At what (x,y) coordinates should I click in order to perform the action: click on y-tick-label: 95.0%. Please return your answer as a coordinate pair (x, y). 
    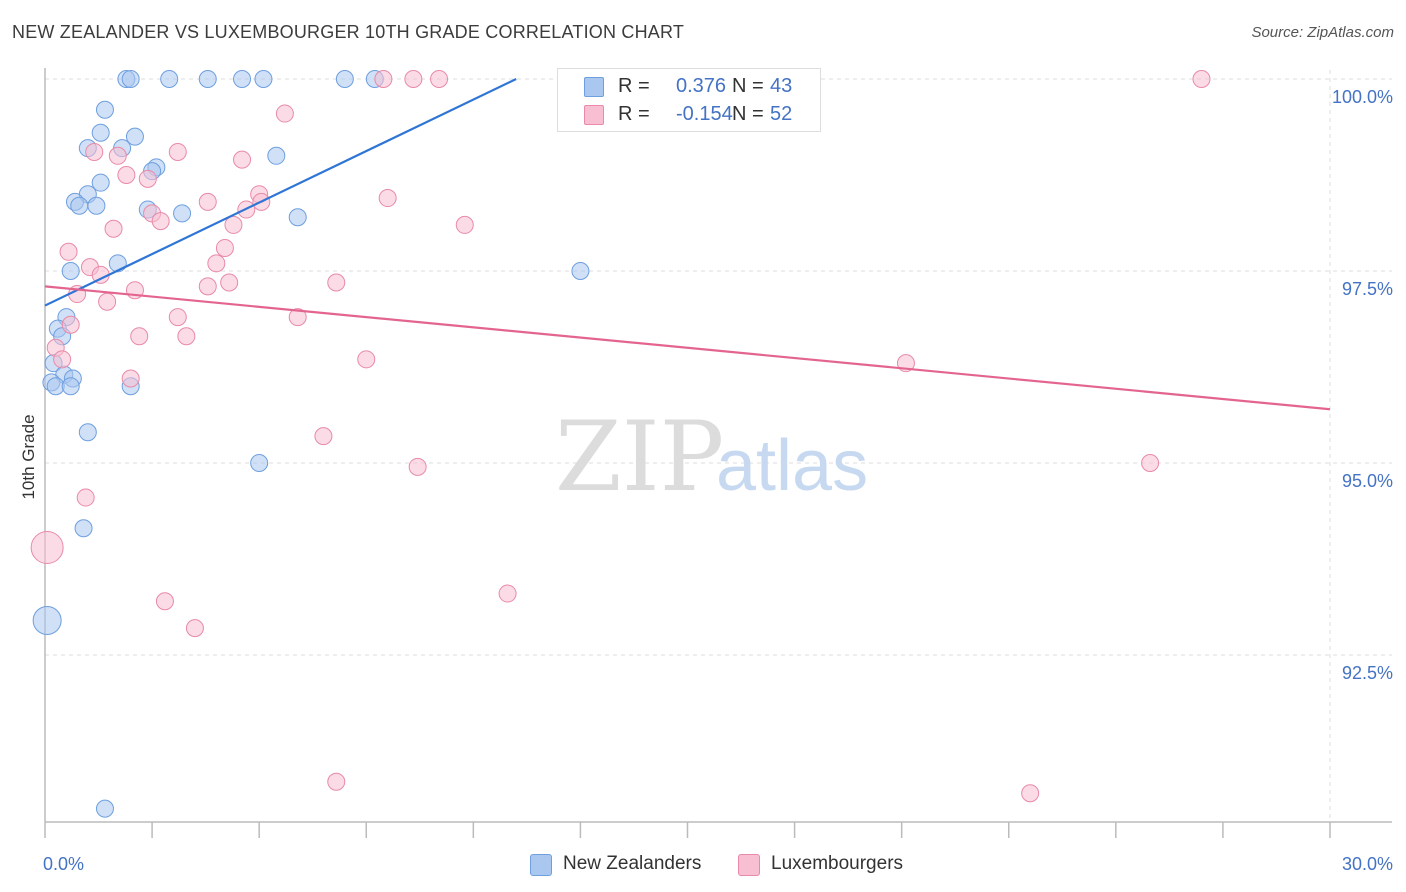
    Looking at the image, I should click on (1367, 481).